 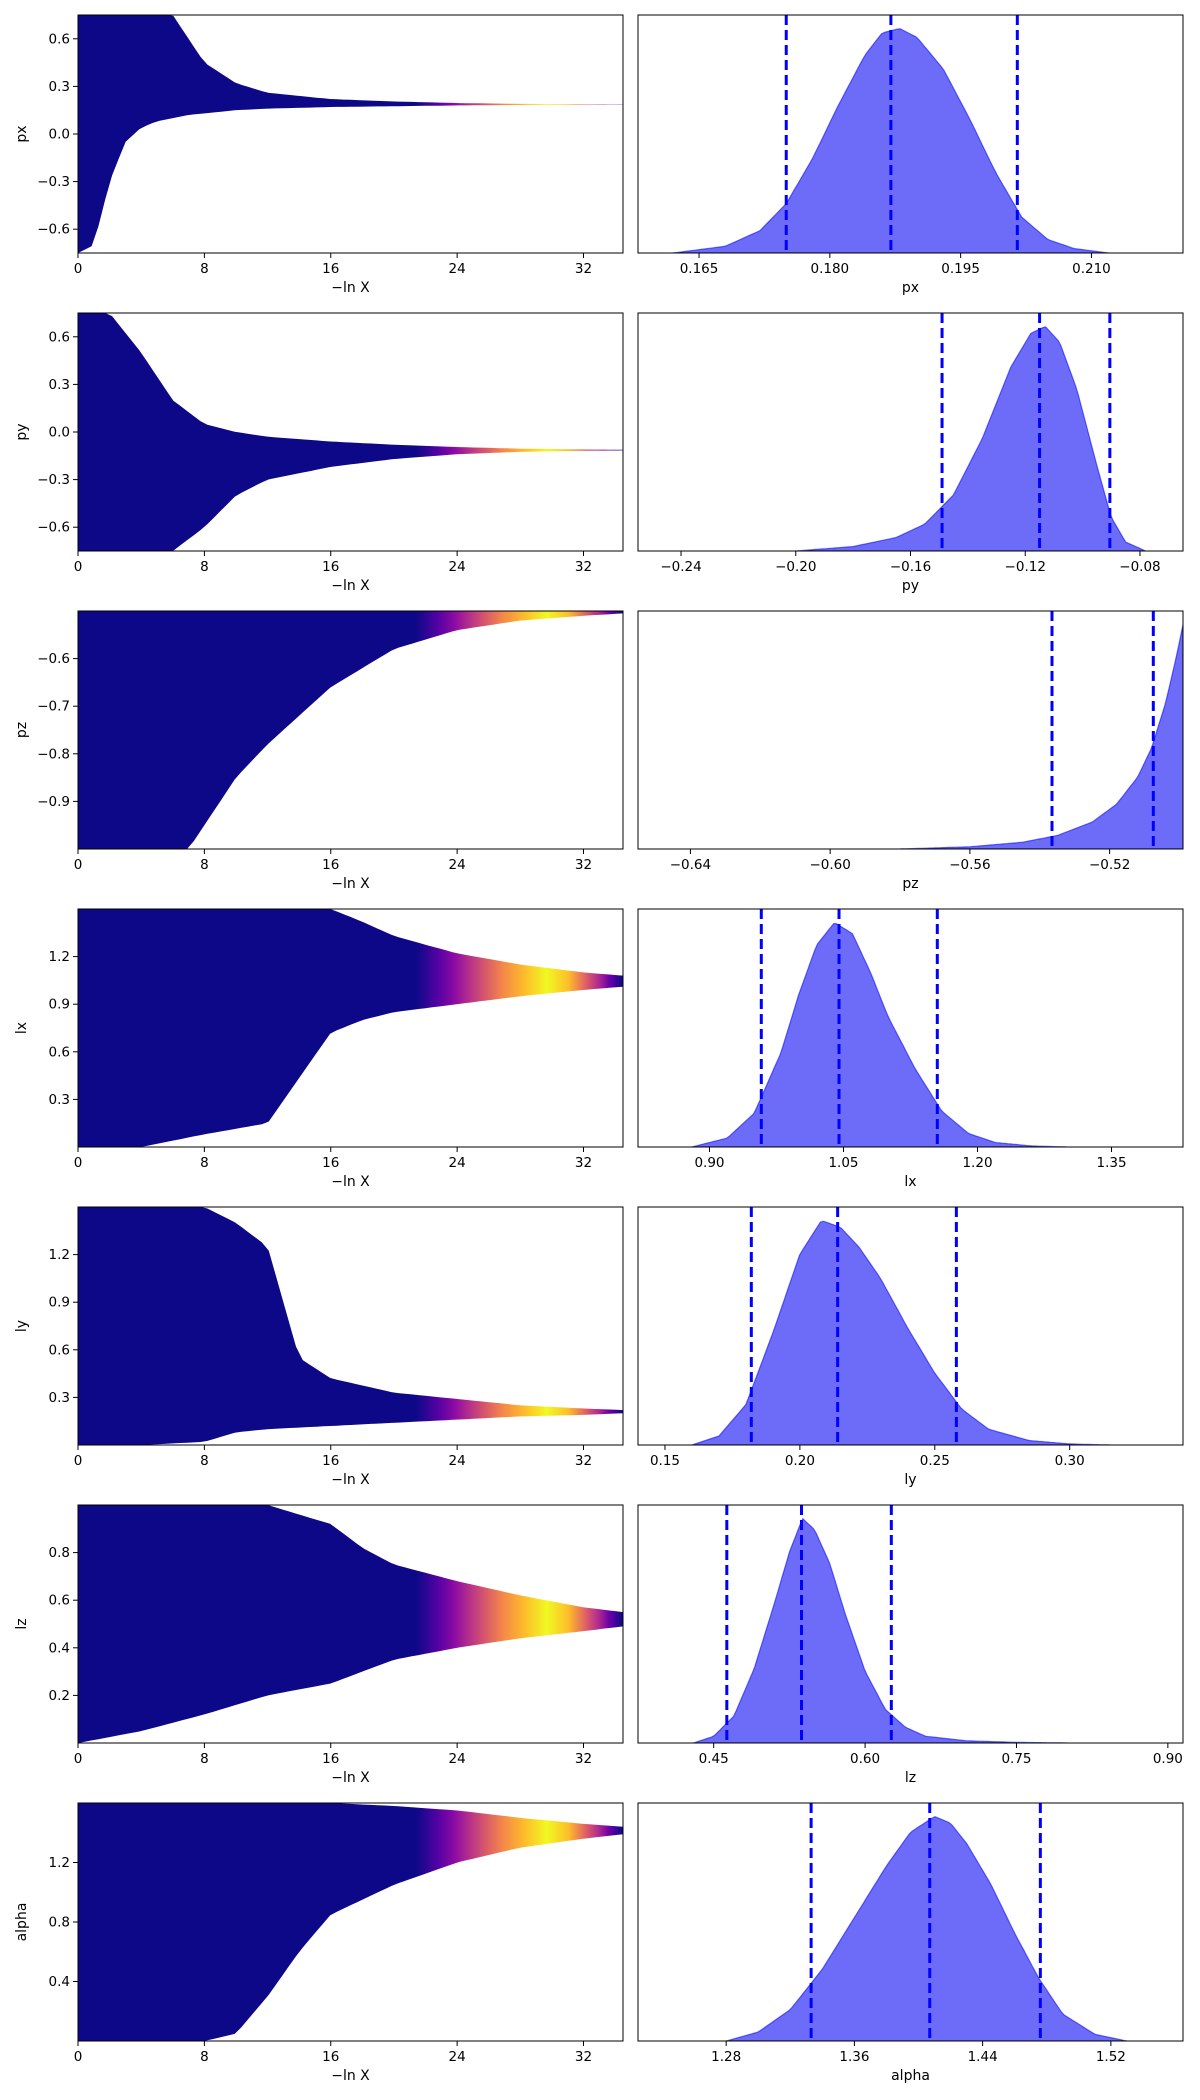 What do you see at coordinates (350, 586) in the screenshot?
I see `x-axis-label-py: −ln X` at bounding box center [350, 586].